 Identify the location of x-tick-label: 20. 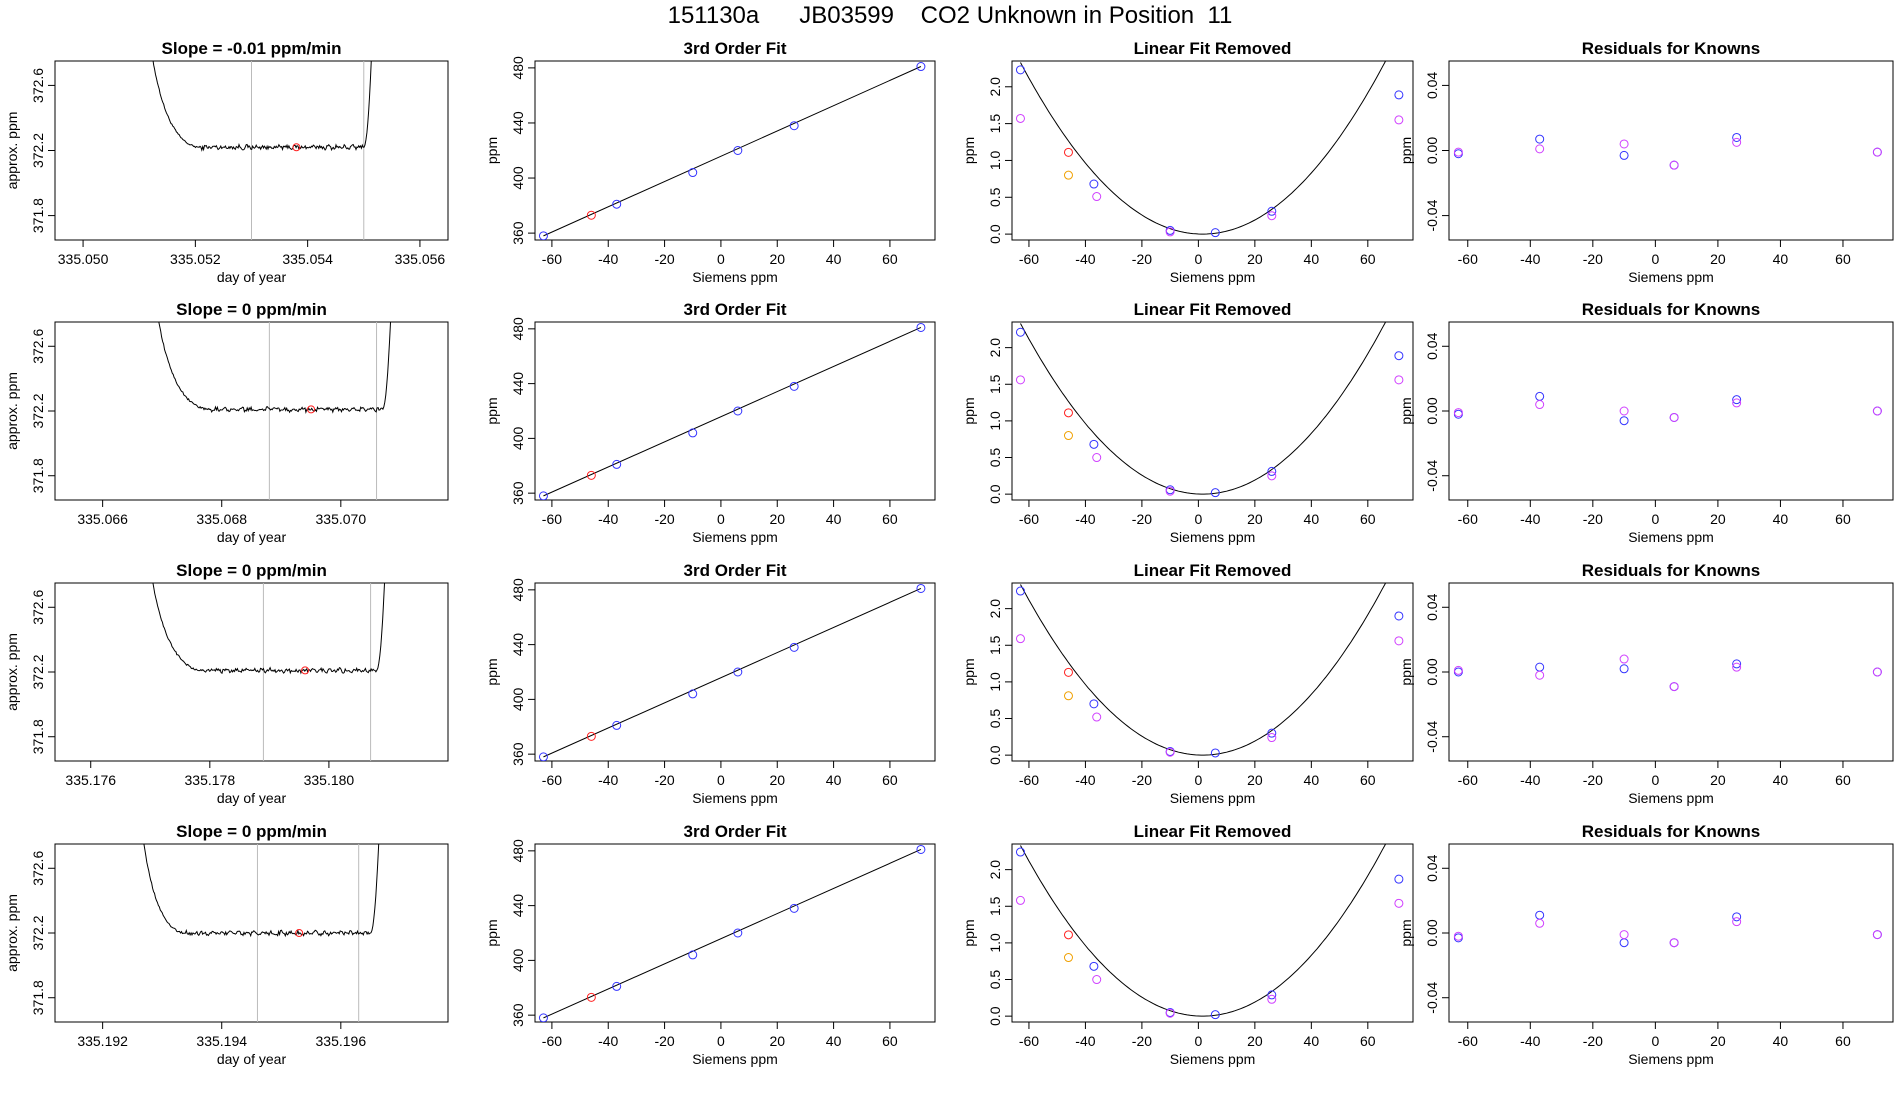
(777, 259).